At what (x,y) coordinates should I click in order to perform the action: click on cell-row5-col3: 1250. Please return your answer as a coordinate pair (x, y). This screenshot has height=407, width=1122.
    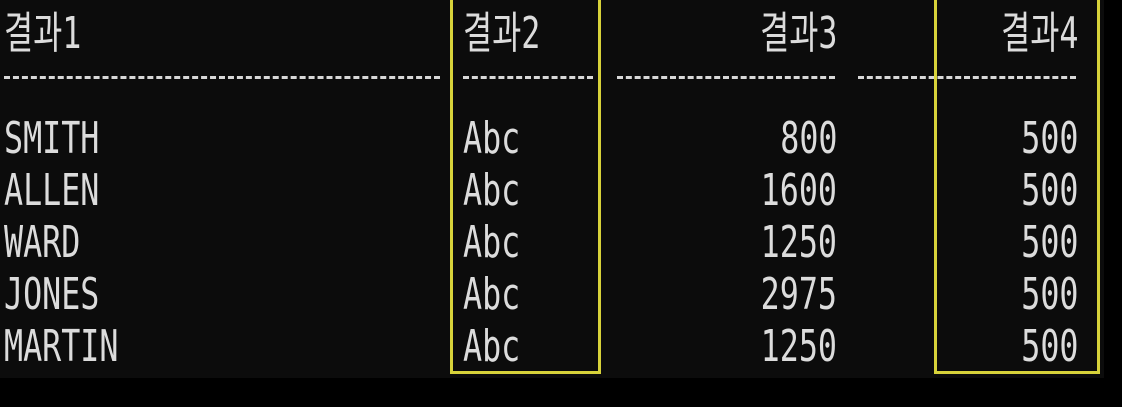
    Looking at the image, I should click on (798, 346).